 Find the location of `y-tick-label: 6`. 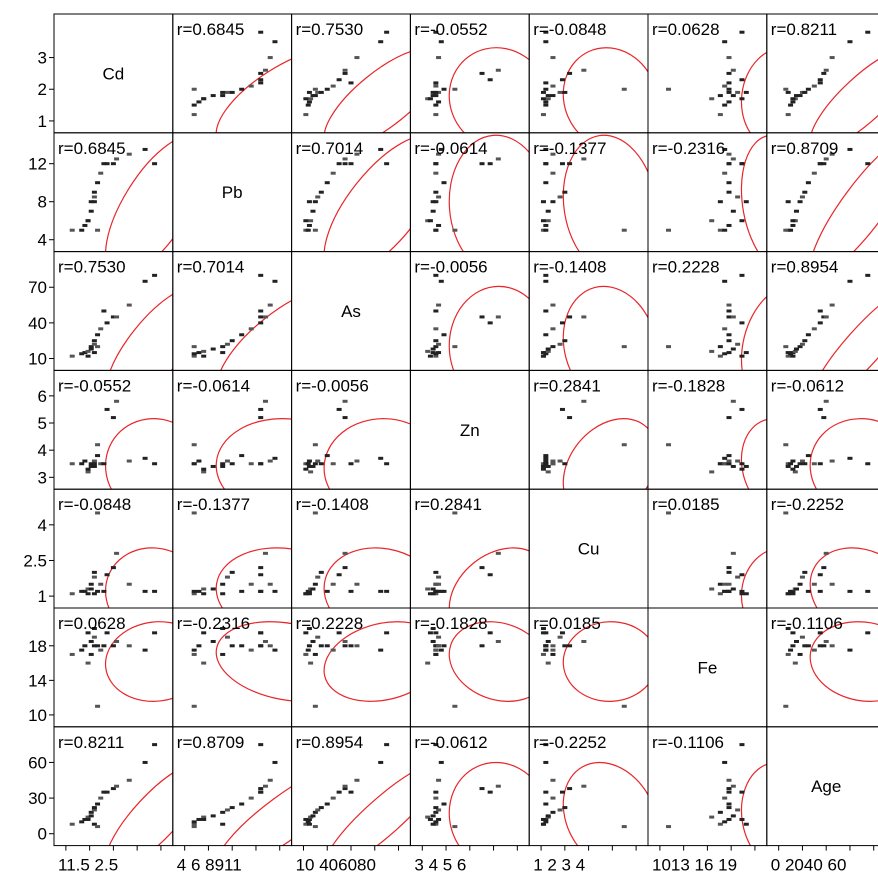

y-tick-label: 6 is located at coordinates (42, 396).